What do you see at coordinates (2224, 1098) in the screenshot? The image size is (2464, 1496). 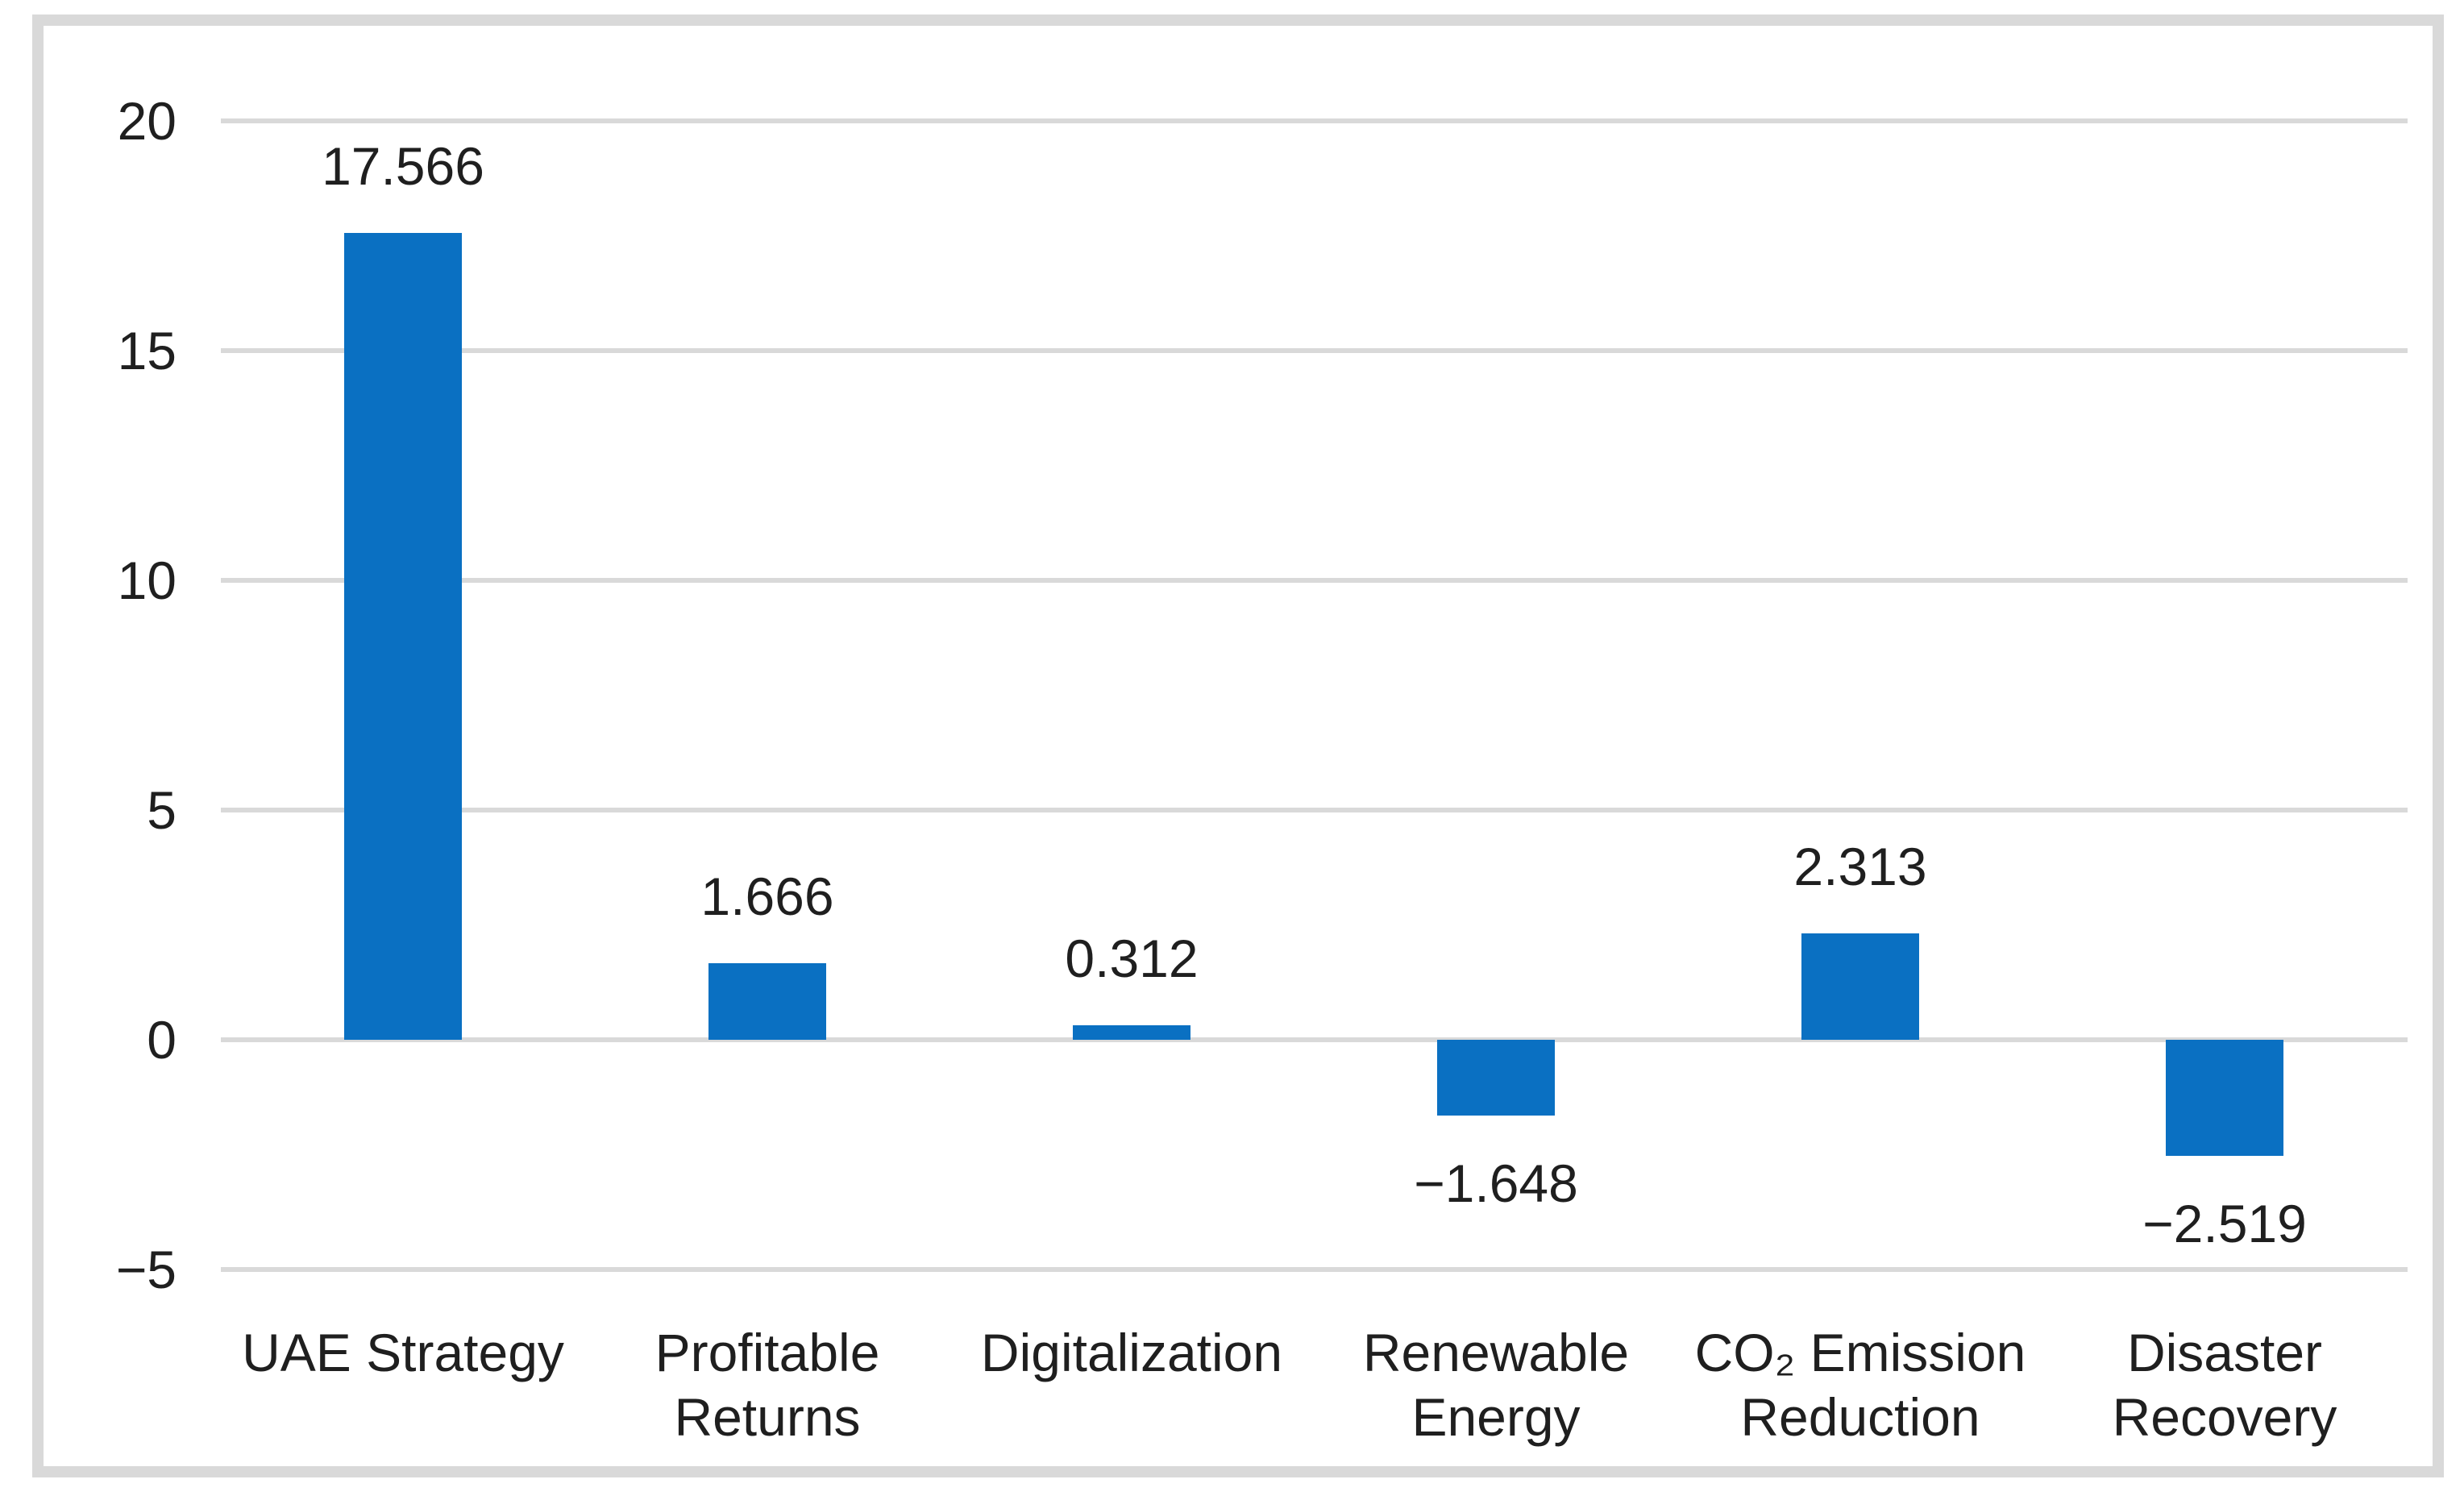 I see `bar-disaster-recovery` at bounding box center [2224, 1098].